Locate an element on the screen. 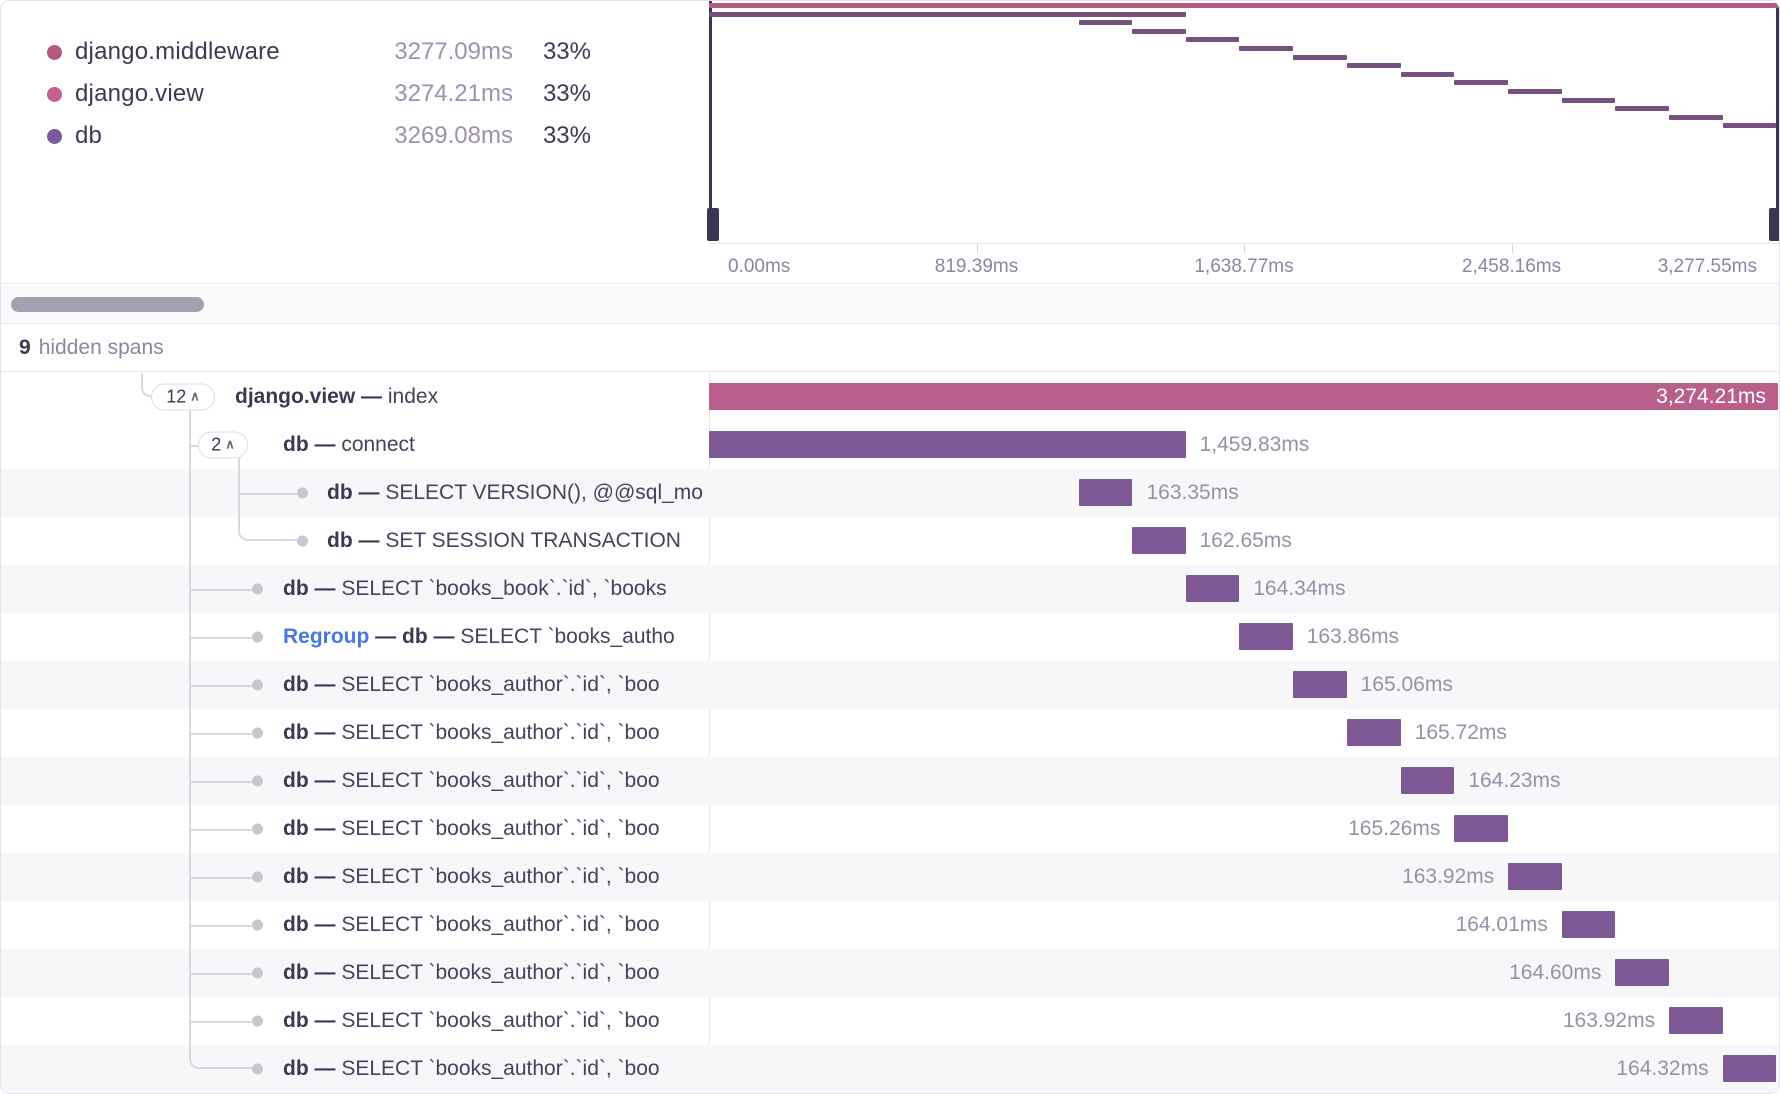 Image resolution: width=1780 pixels, height=1094 pixels. minimap-right-handle is located at coordinates (1774, 224).